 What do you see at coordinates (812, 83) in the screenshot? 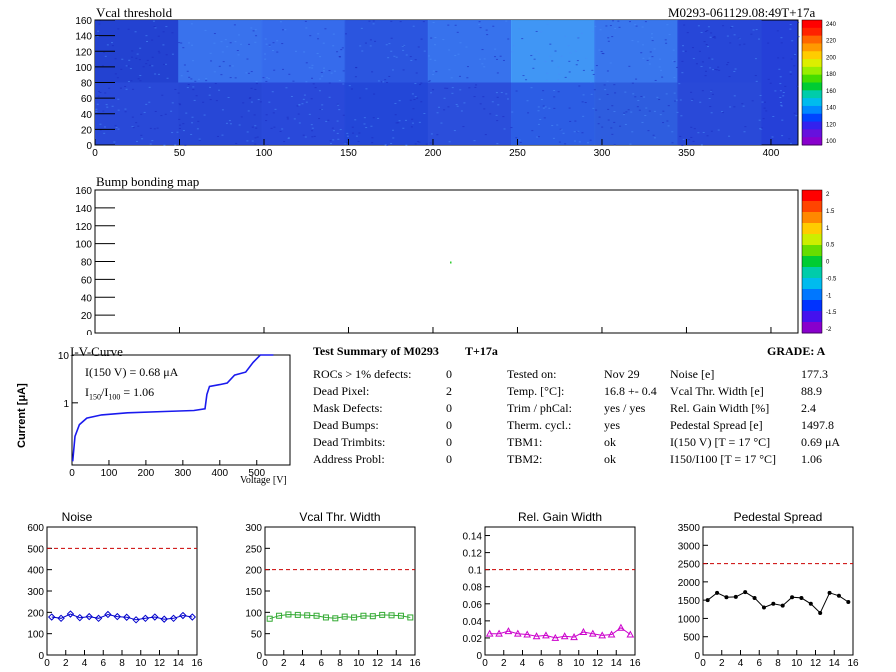
I see `palette` at bounding box center [812, 83].